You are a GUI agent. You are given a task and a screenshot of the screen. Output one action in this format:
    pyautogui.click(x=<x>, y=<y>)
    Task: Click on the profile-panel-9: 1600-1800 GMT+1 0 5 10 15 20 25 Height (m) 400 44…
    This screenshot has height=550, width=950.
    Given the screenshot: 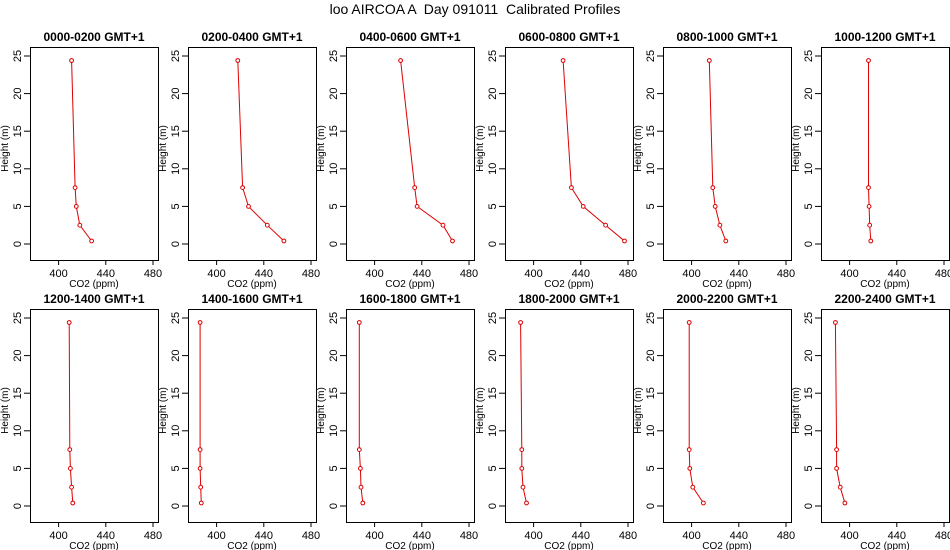 What is the action you would take?
    pyautogui.click(x=397, y=421)
    